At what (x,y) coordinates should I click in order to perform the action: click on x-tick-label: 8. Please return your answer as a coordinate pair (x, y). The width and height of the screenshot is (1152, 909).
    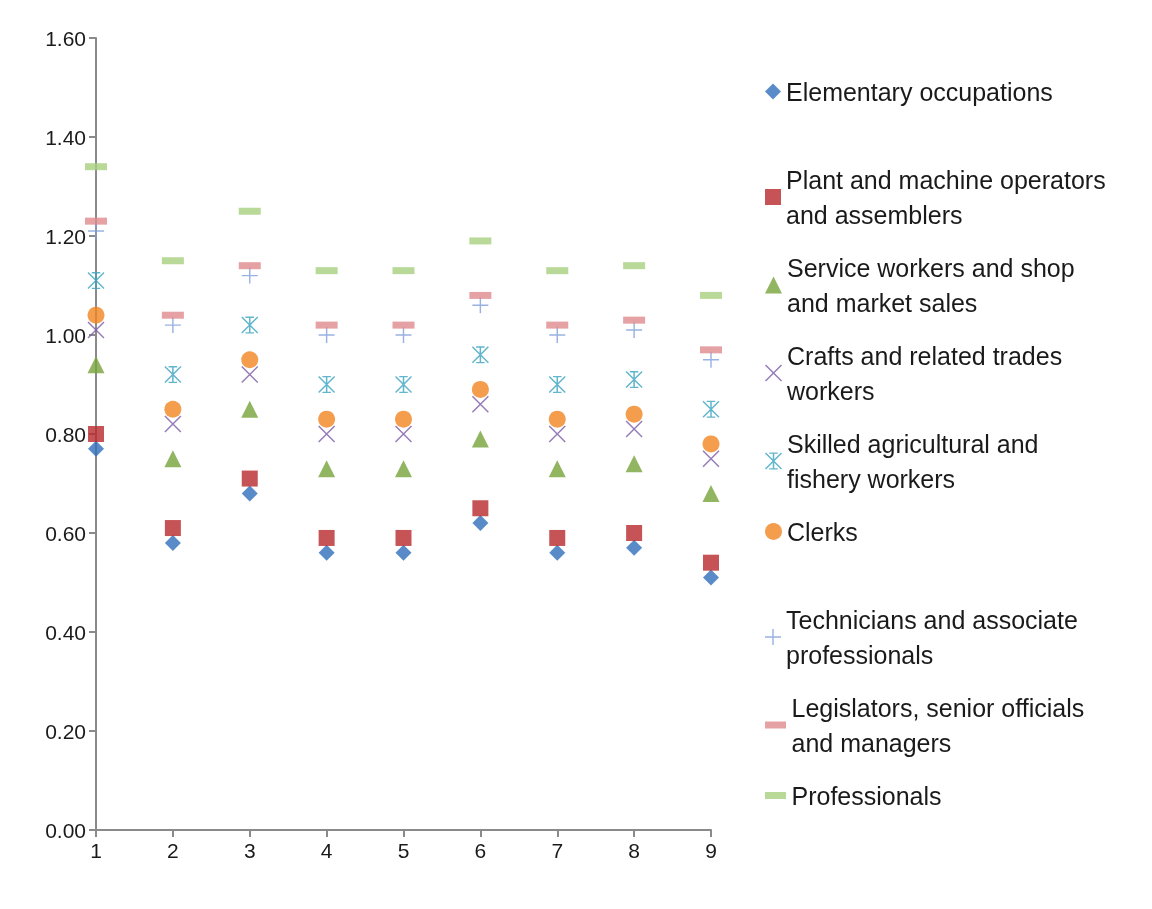
    Looking at the image, I should click on (634, 850).